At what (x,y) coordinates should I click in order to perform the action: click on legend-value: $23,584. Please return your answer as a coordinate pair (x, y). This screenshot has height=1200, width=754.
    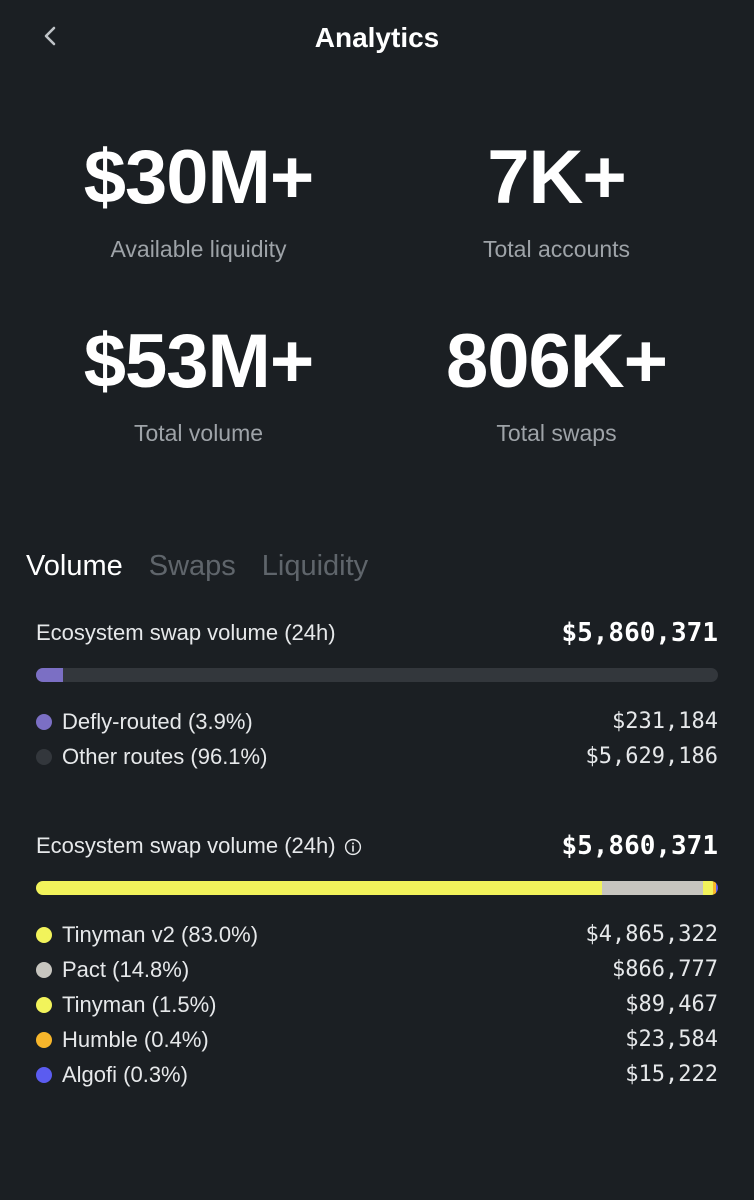
    Looking at the image, I should click on (671, 1039).